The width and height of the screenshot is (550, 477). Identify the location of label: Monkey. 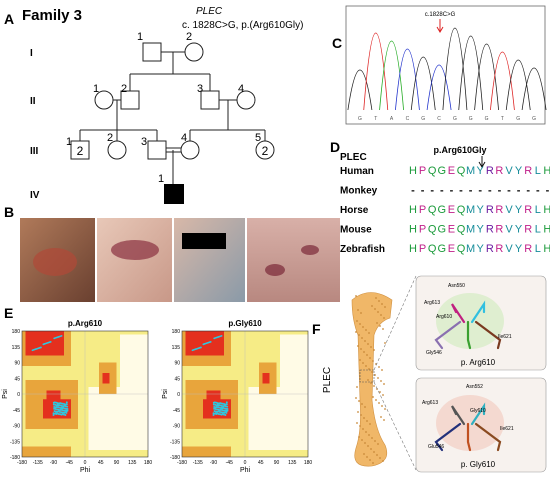
(359, 191).